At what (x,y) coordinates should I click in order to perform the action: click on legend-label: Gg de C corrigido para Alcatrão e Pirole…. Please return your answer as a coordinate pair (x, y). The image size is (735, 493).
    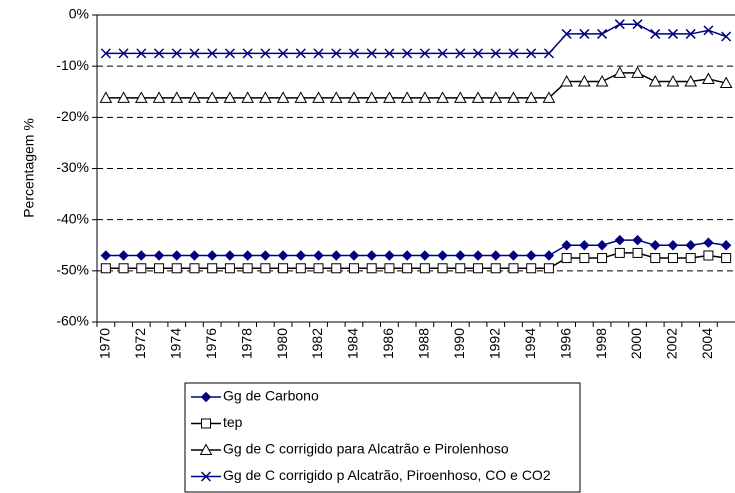
    Looking at the image, I should click on (366, 449).